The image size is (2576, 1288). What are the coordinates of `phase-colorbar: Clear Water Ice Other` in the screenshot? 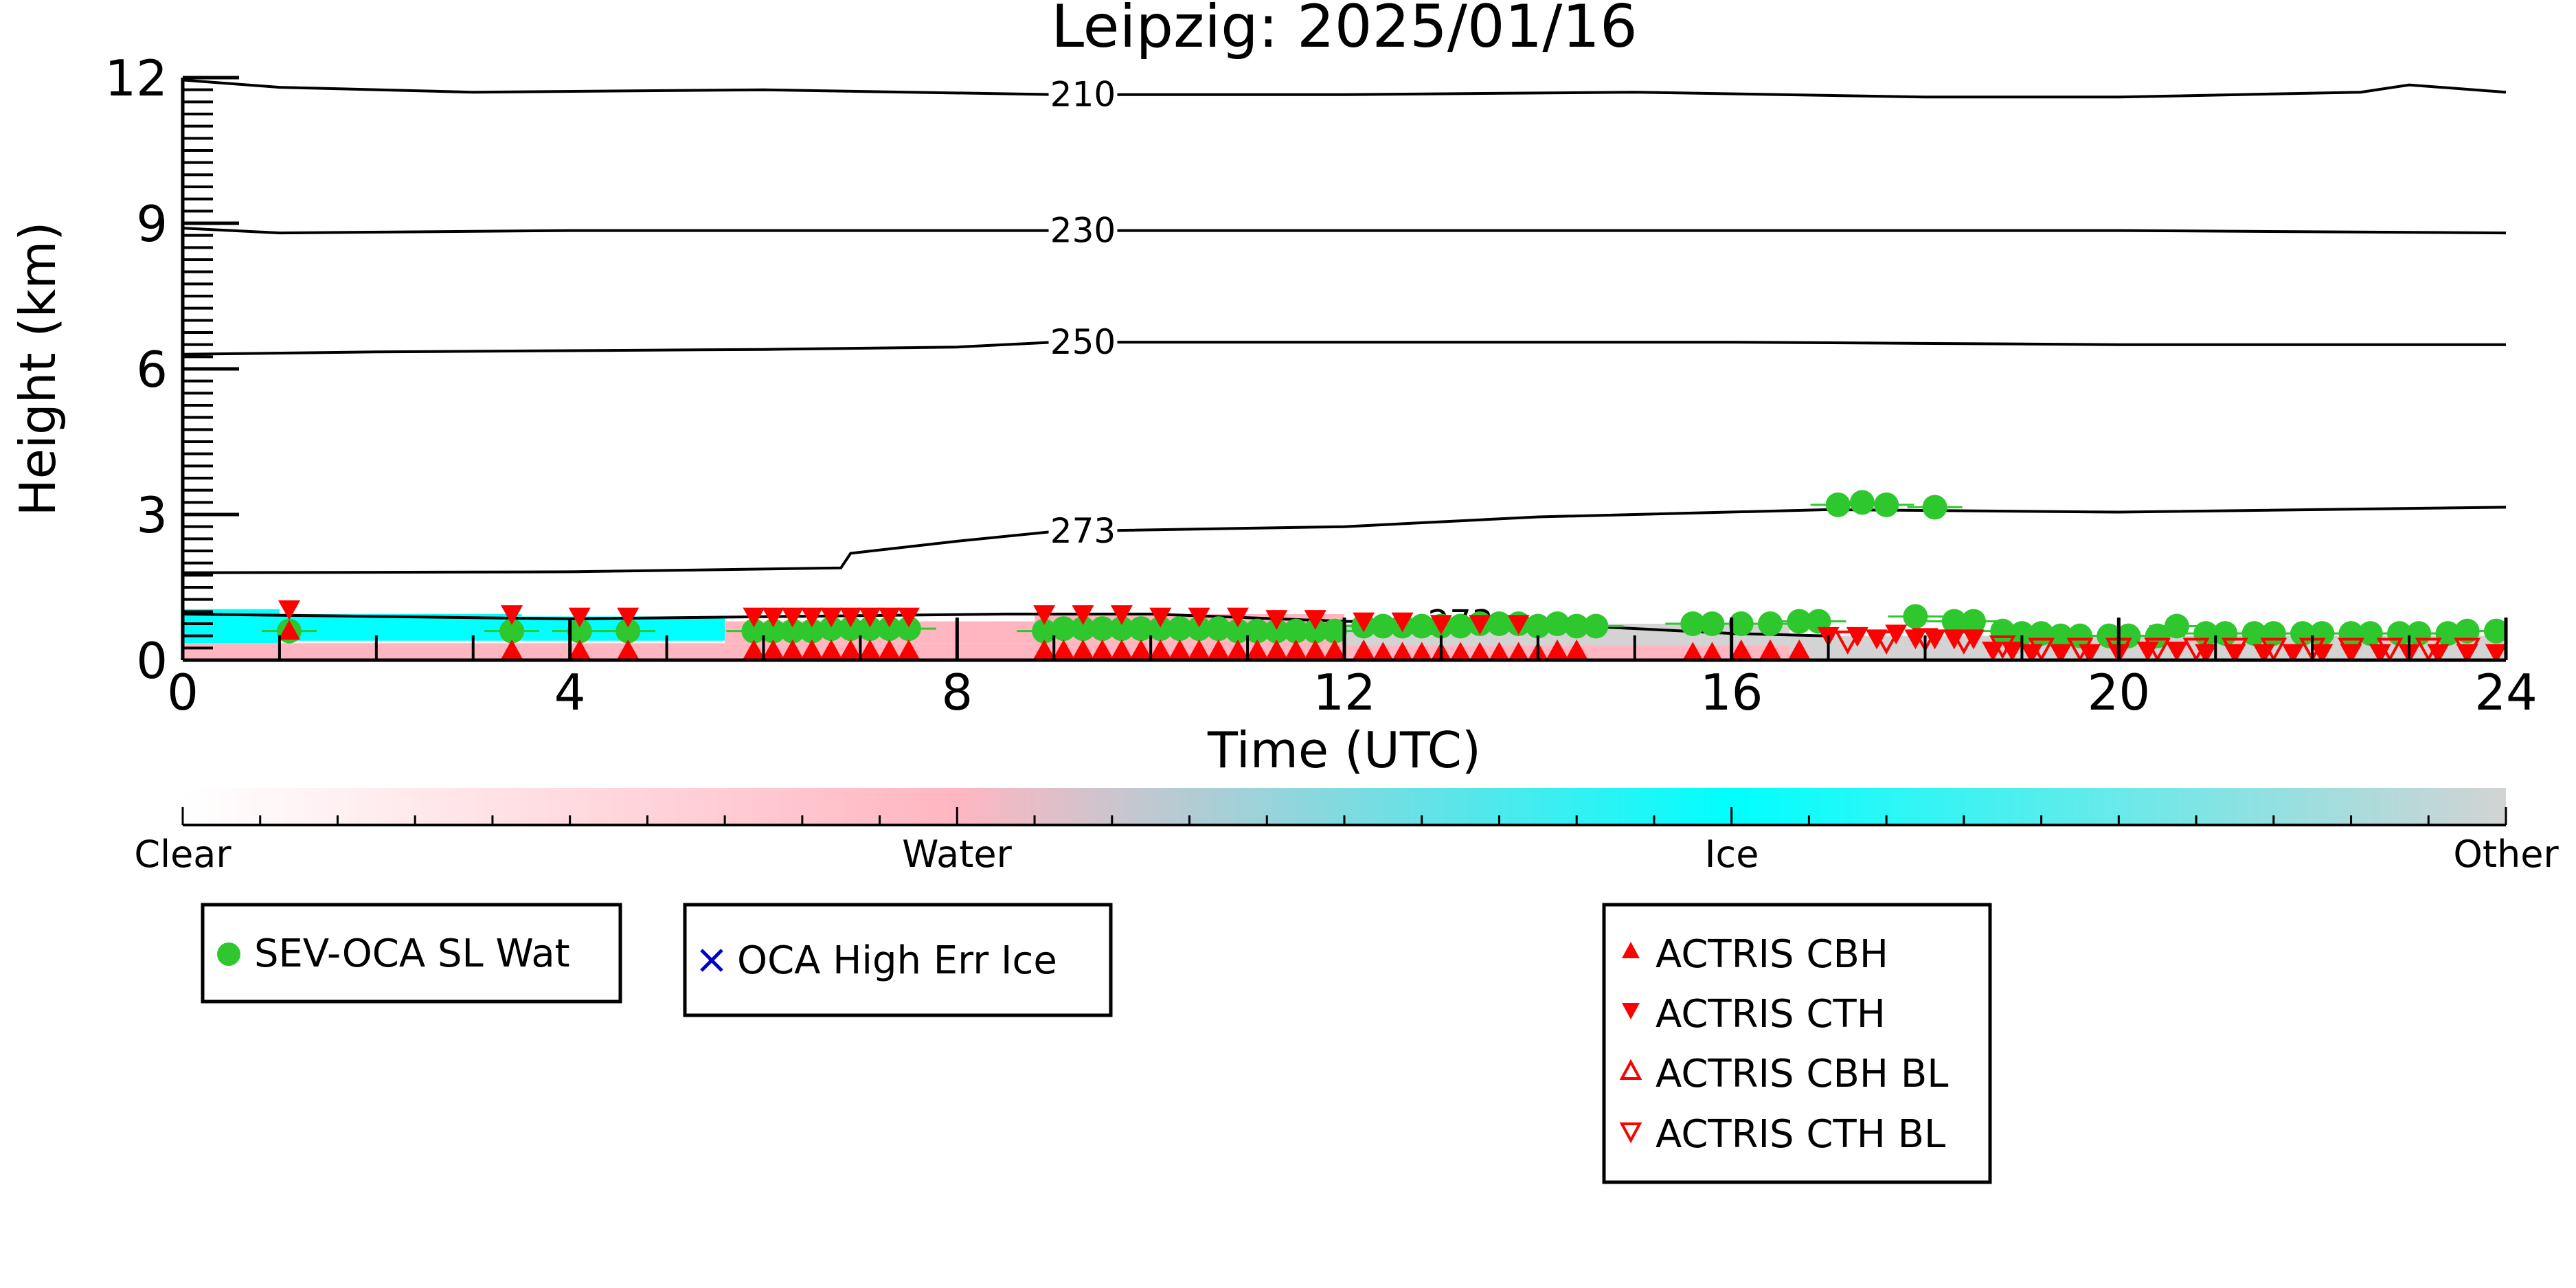 It's located at (1346, 832).